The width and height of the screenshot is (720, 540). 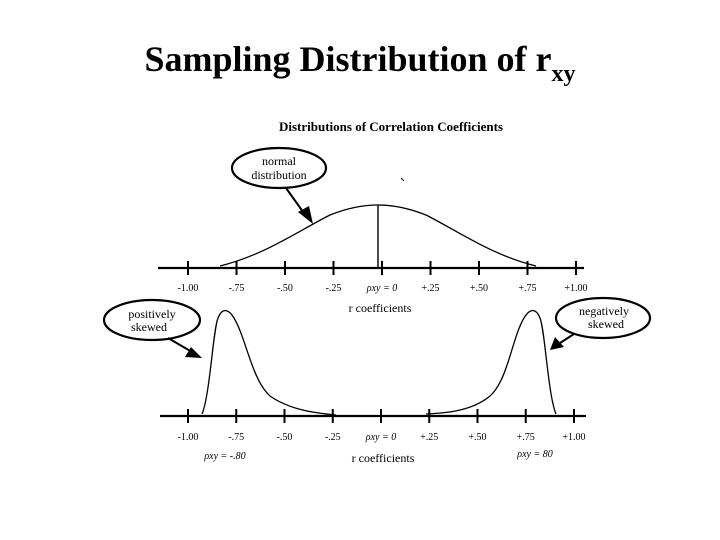 I want to click on top-axis-label: r coefficients, so click(x=380, y=308).